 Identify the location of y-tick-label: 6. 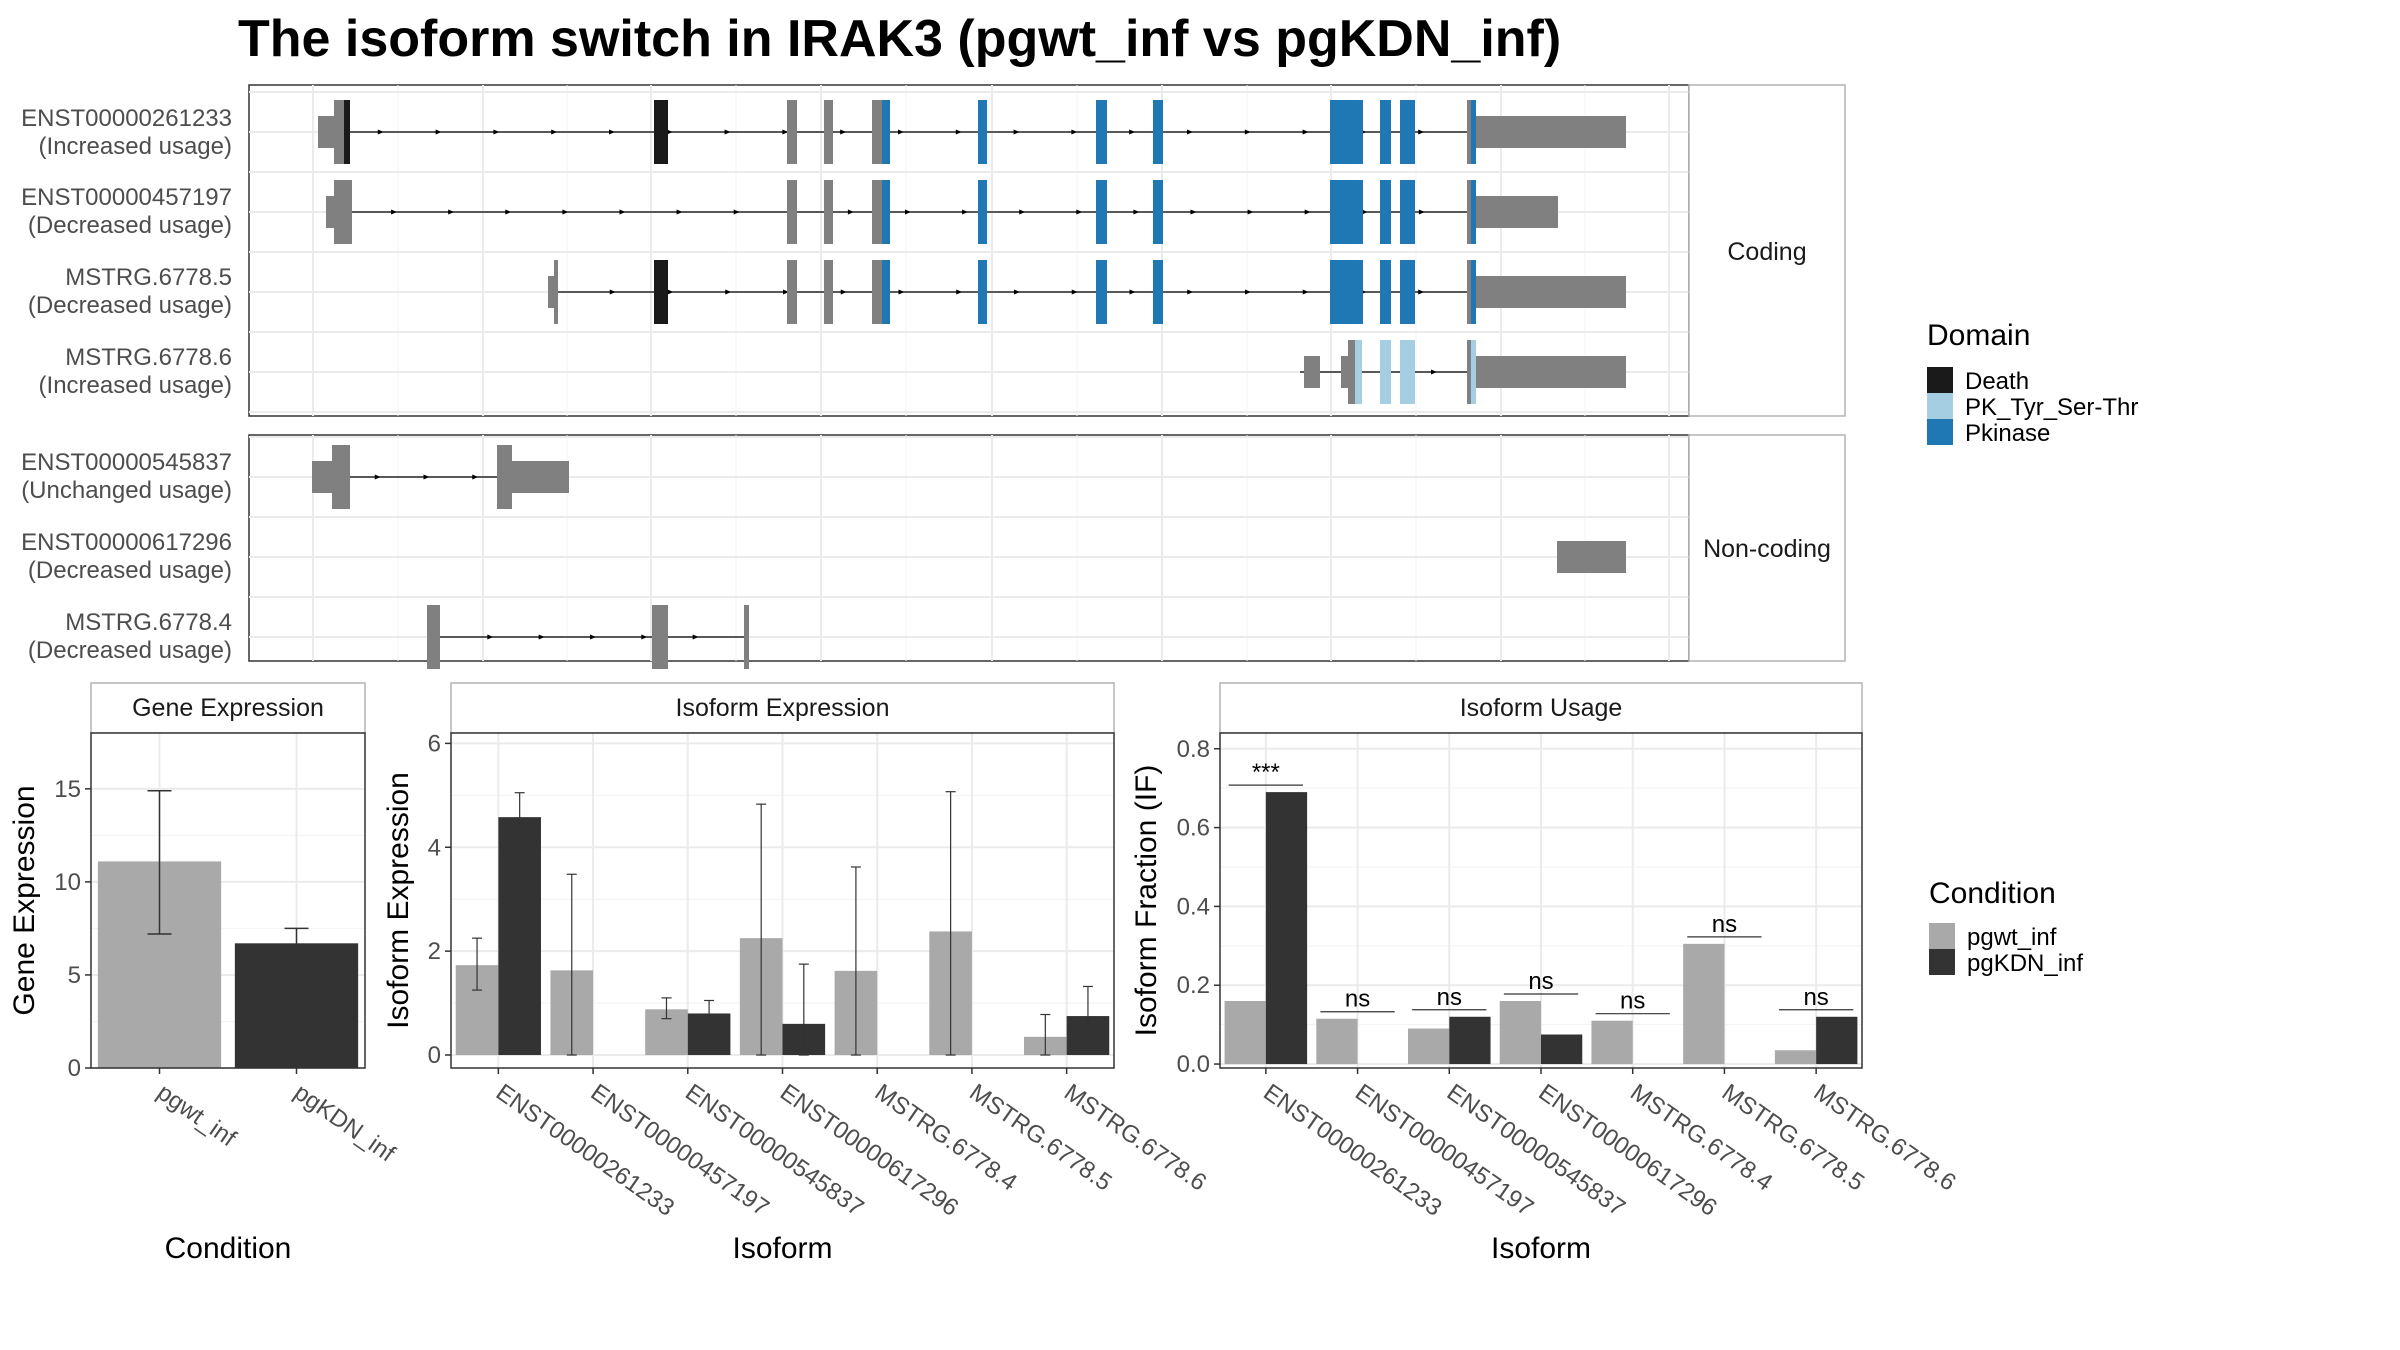
(434, 743).